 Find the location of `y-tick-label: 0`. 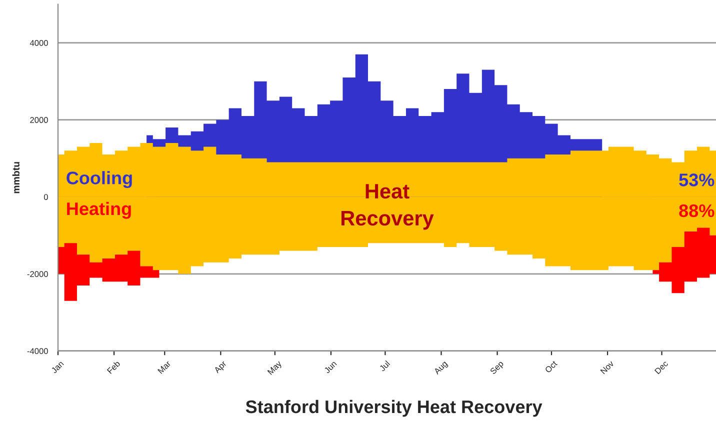

y-tick-label: 0 is located at coordinates (46, 197).